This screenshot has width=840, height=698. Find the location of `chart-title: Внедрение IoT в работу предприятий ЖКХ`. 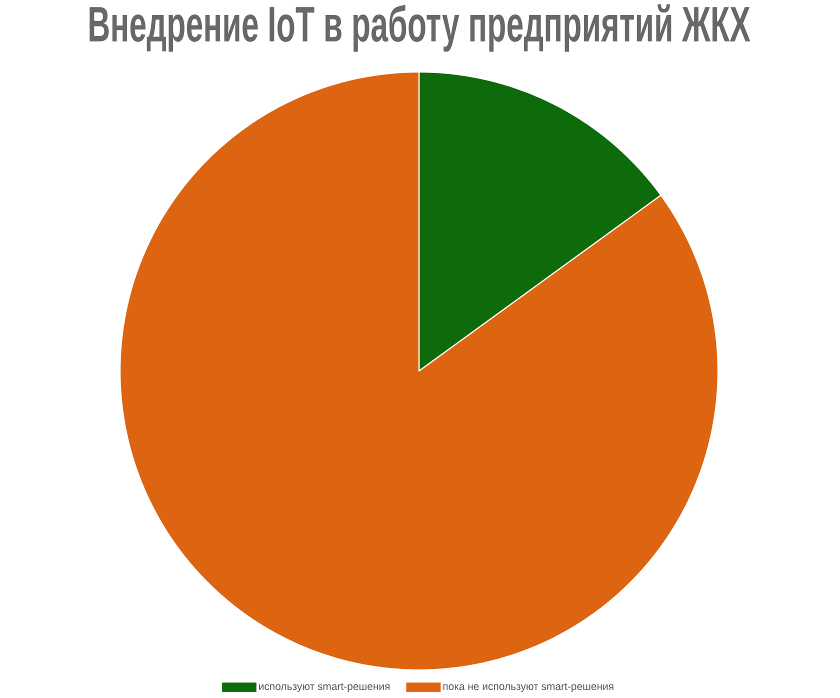

chart-title: Внедрение IoT в работу предприятий ЖКХ is located at coordinates (420, 28).